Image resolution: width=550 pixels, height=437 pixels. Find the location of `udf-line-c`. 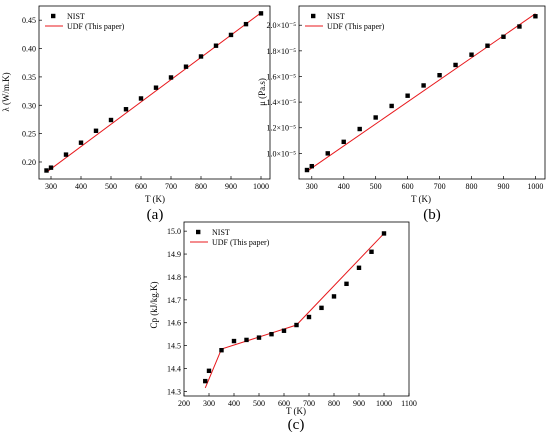

udf-line-c is located at coordinates (294, 311).